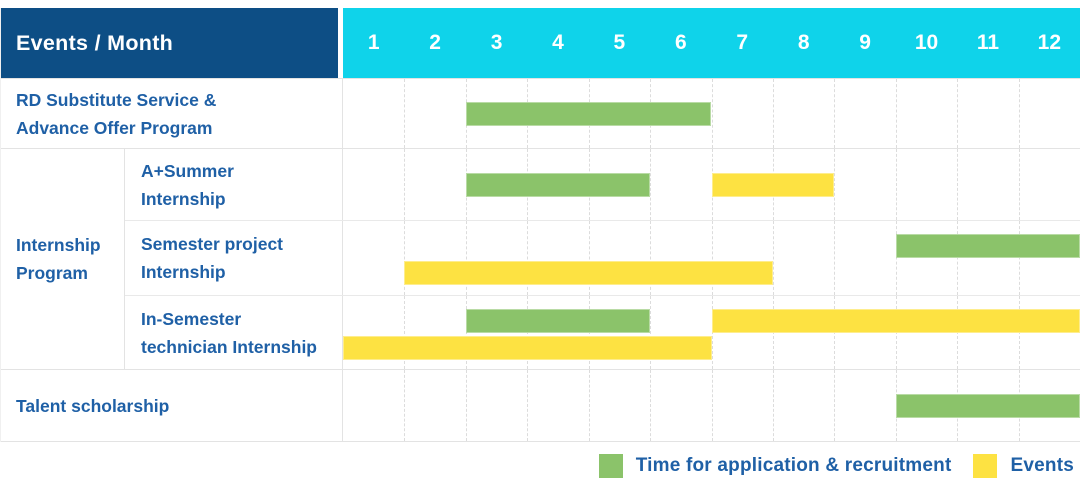  Describe the element at coordinates (169, 43) in the screenshot. I see `events-month-header-cell: Events / Month` at that location.